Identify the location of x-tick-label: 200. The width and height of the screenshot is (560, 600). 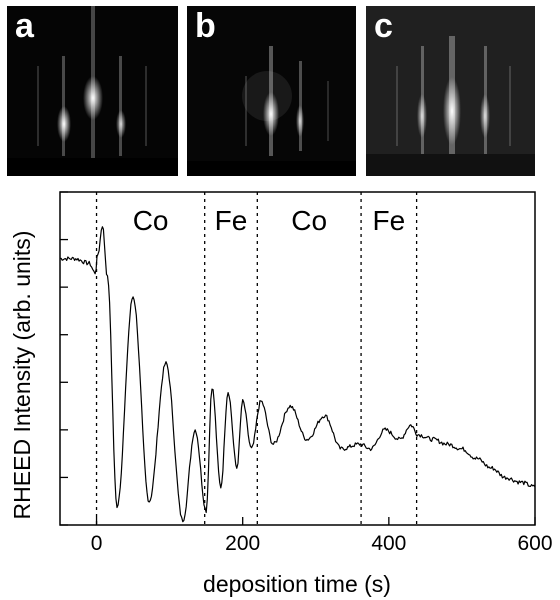
(242, 543).